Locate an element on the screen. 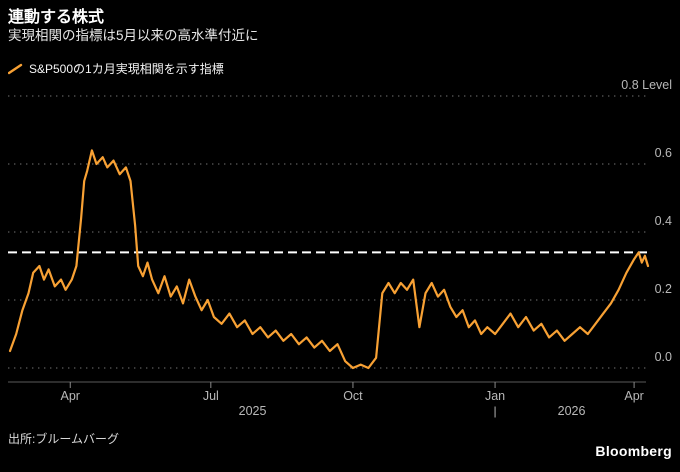  source-note: 出所:ブルームバーグ is located at coordinates (63, 439).